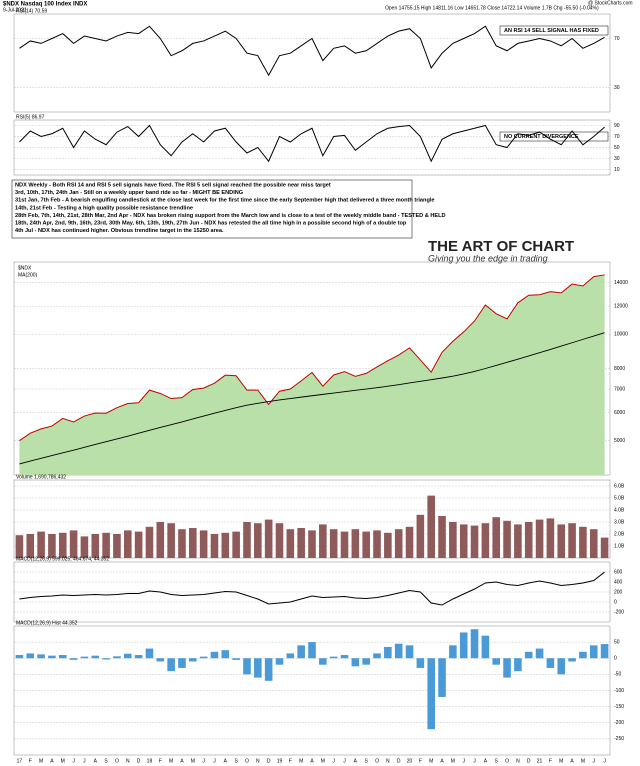 The image size is (640, 766). Describe the element at coordinates (619, 522) in the screenshot. I see `y-tick-label: 3.0B` at that location.